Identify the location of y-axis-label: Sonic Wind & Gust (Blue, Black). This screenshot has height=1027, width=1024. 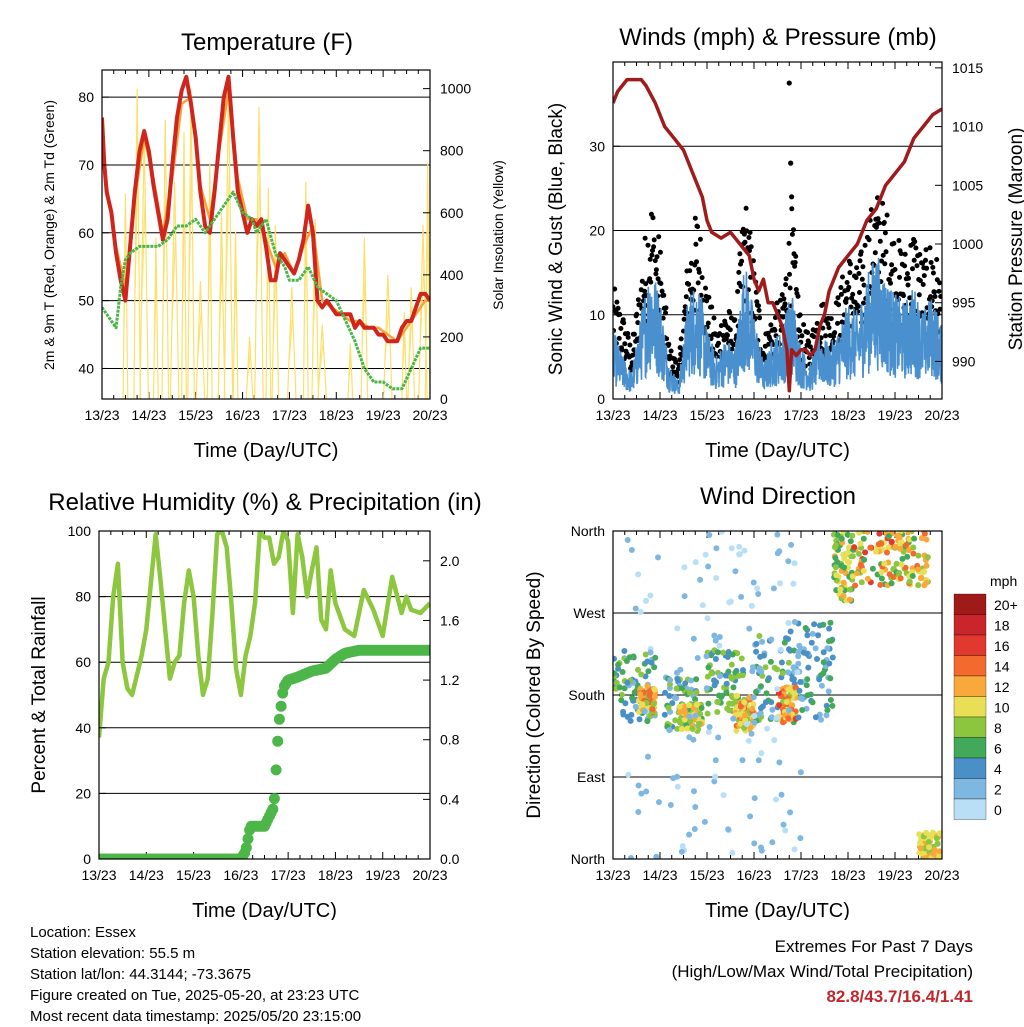
(556, 239).